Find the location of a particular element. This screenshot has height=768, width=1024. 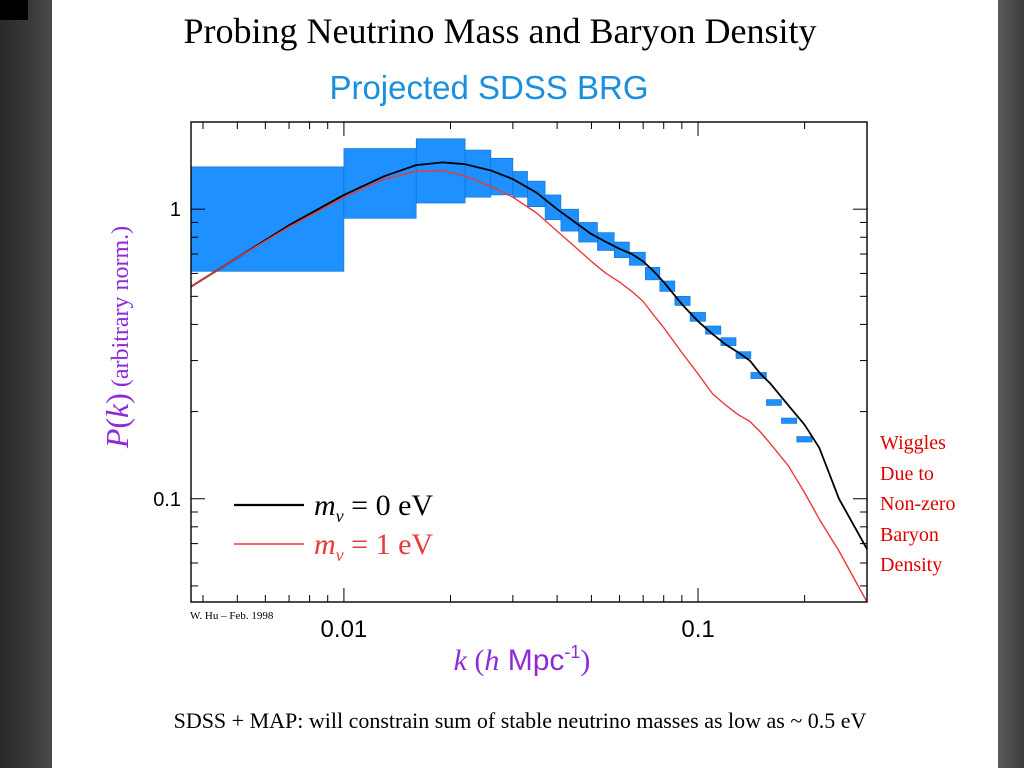

x-axis-label: k (h Mpc-1) is located at coordinates (522, 659).